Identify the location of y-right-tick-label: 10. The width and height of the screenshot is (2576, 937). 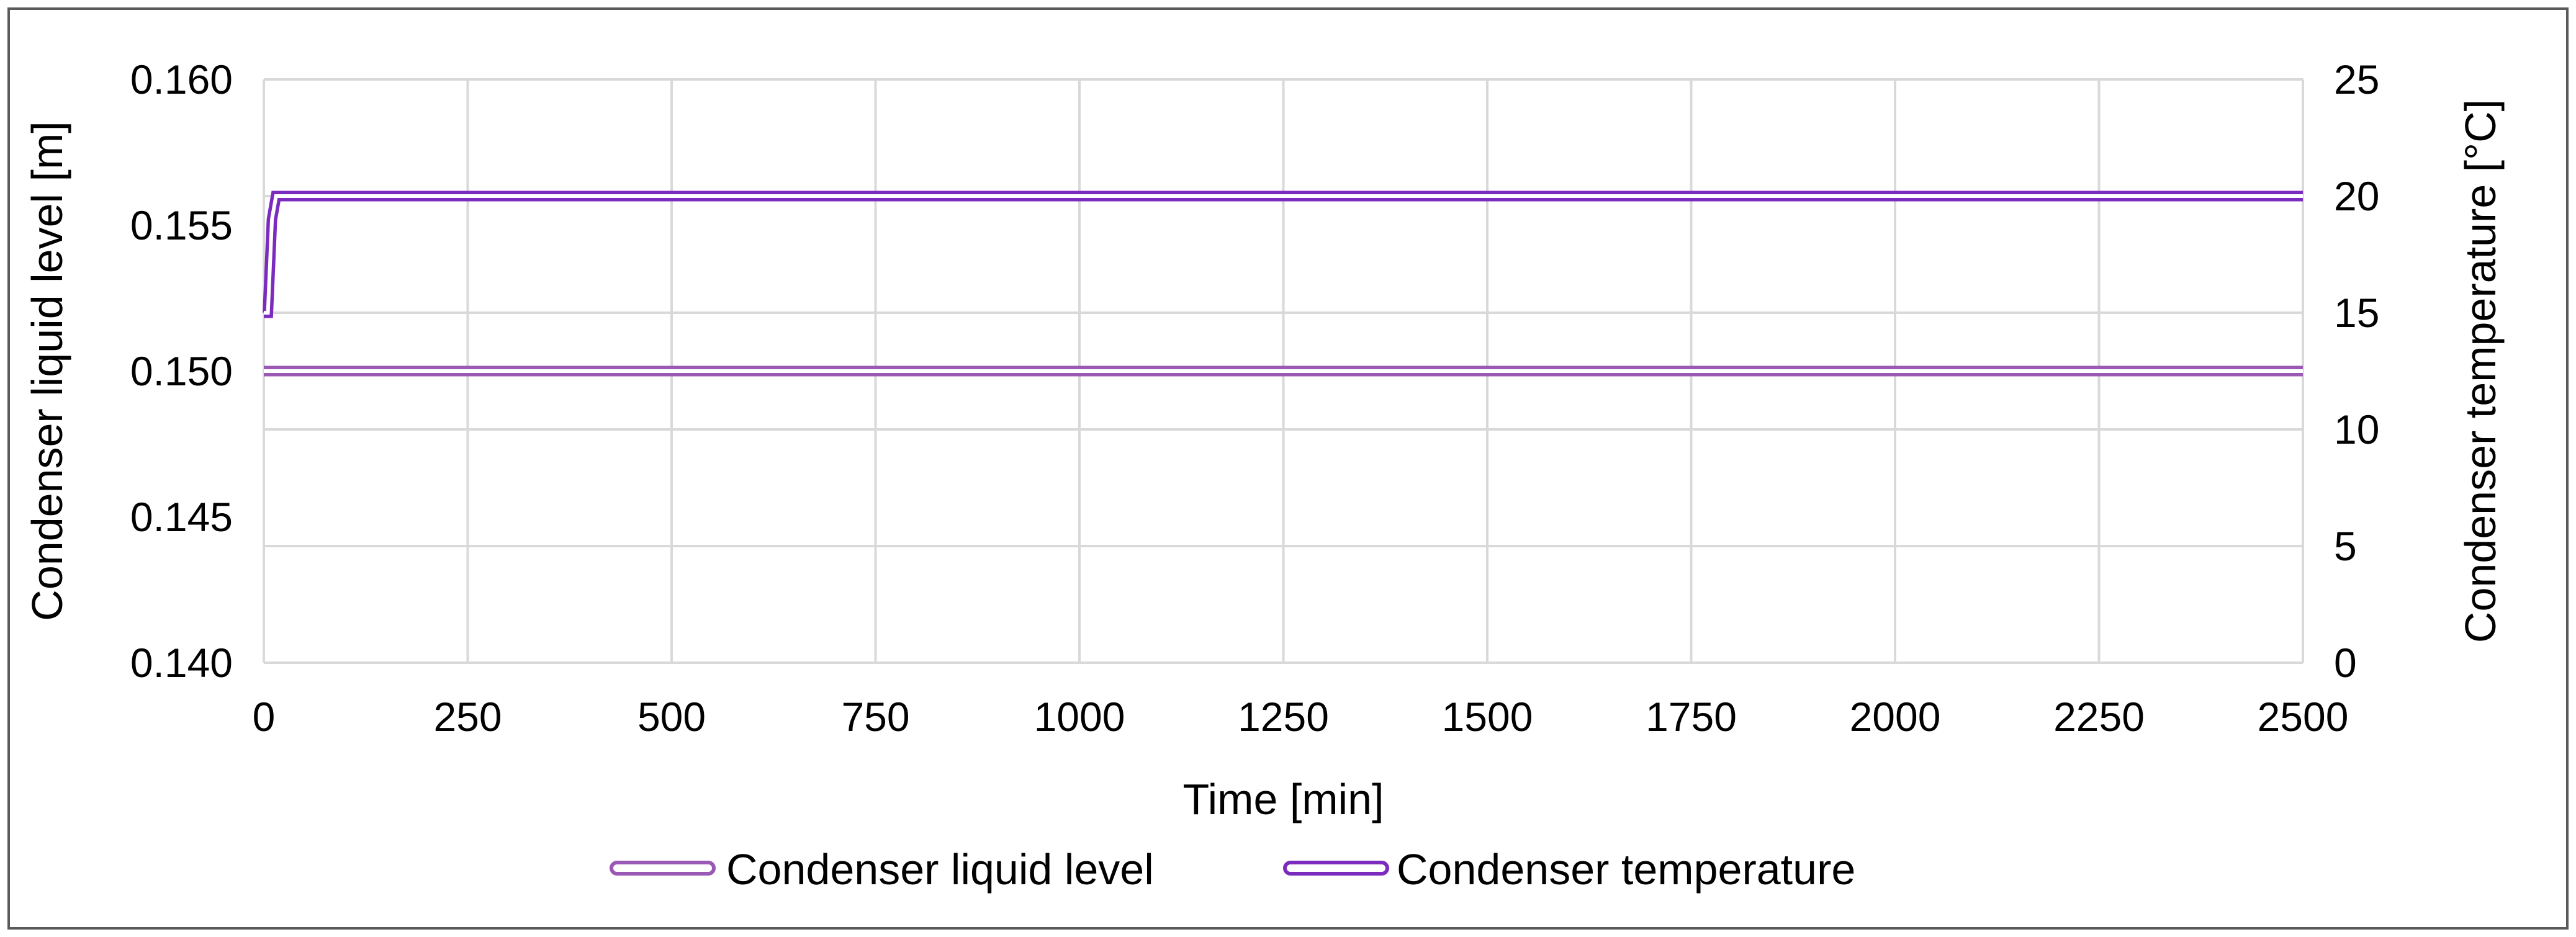
(2356, 429).